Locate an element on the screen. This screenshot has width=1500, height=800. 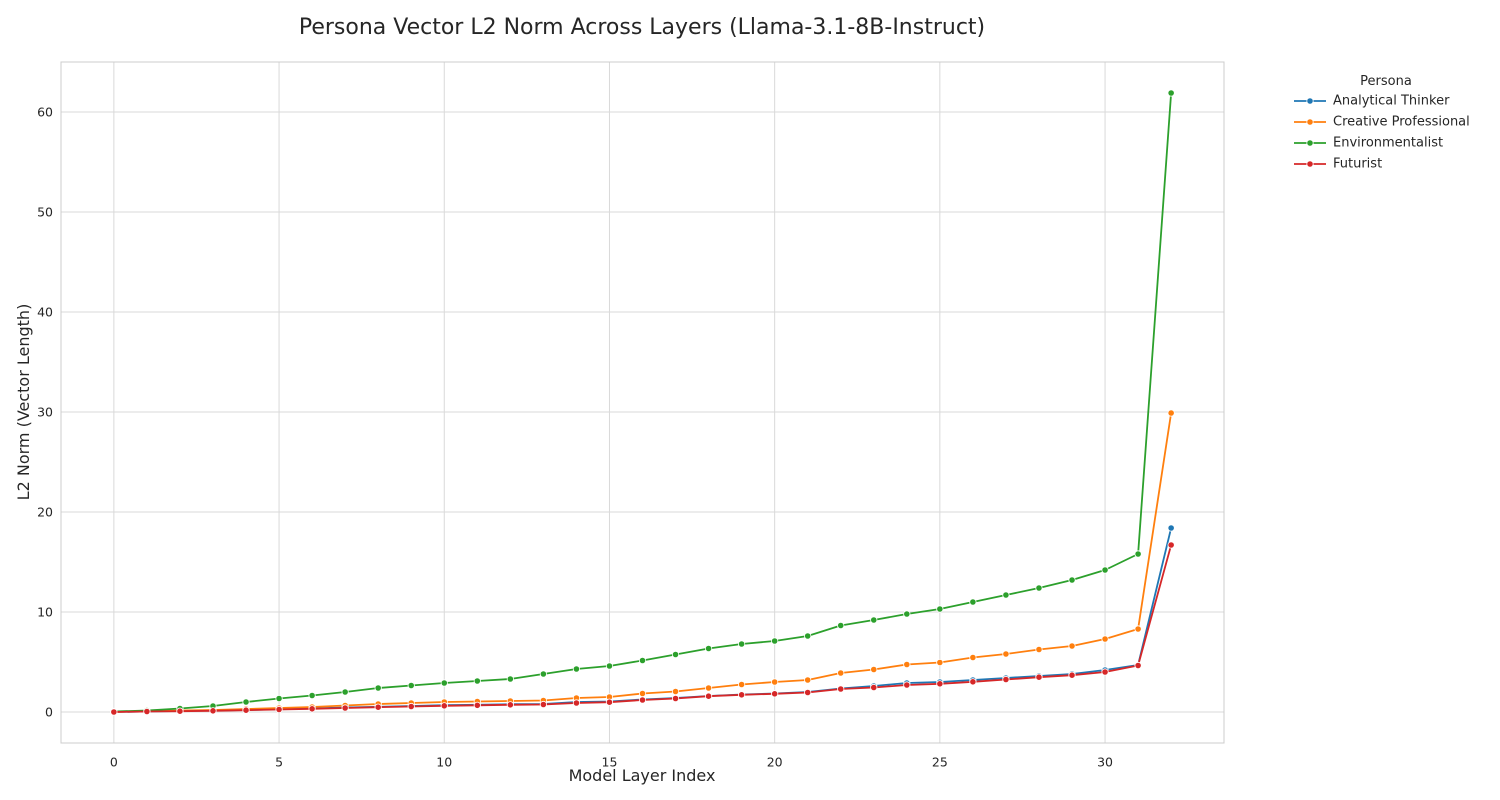
legend-item-futurist: Futurist is located at coordinates (1338, 164).